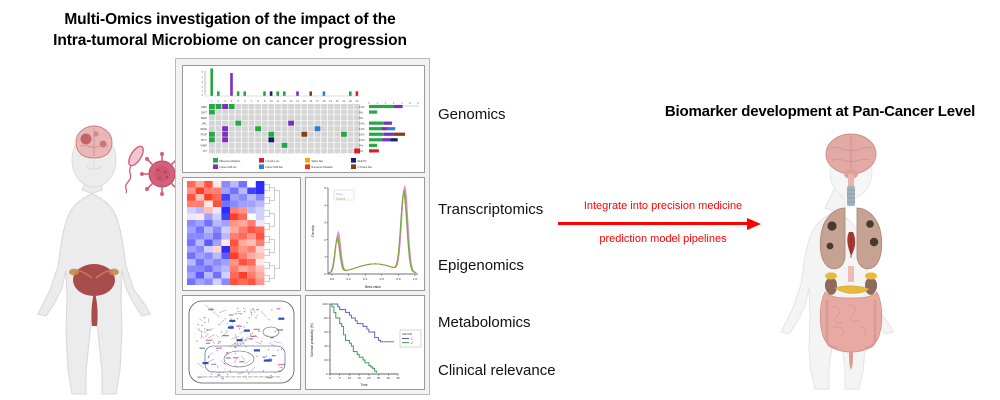  Describe the element at coordinates (332, 279) in the screenshot. I see `svg-text: 0.0` at that location.